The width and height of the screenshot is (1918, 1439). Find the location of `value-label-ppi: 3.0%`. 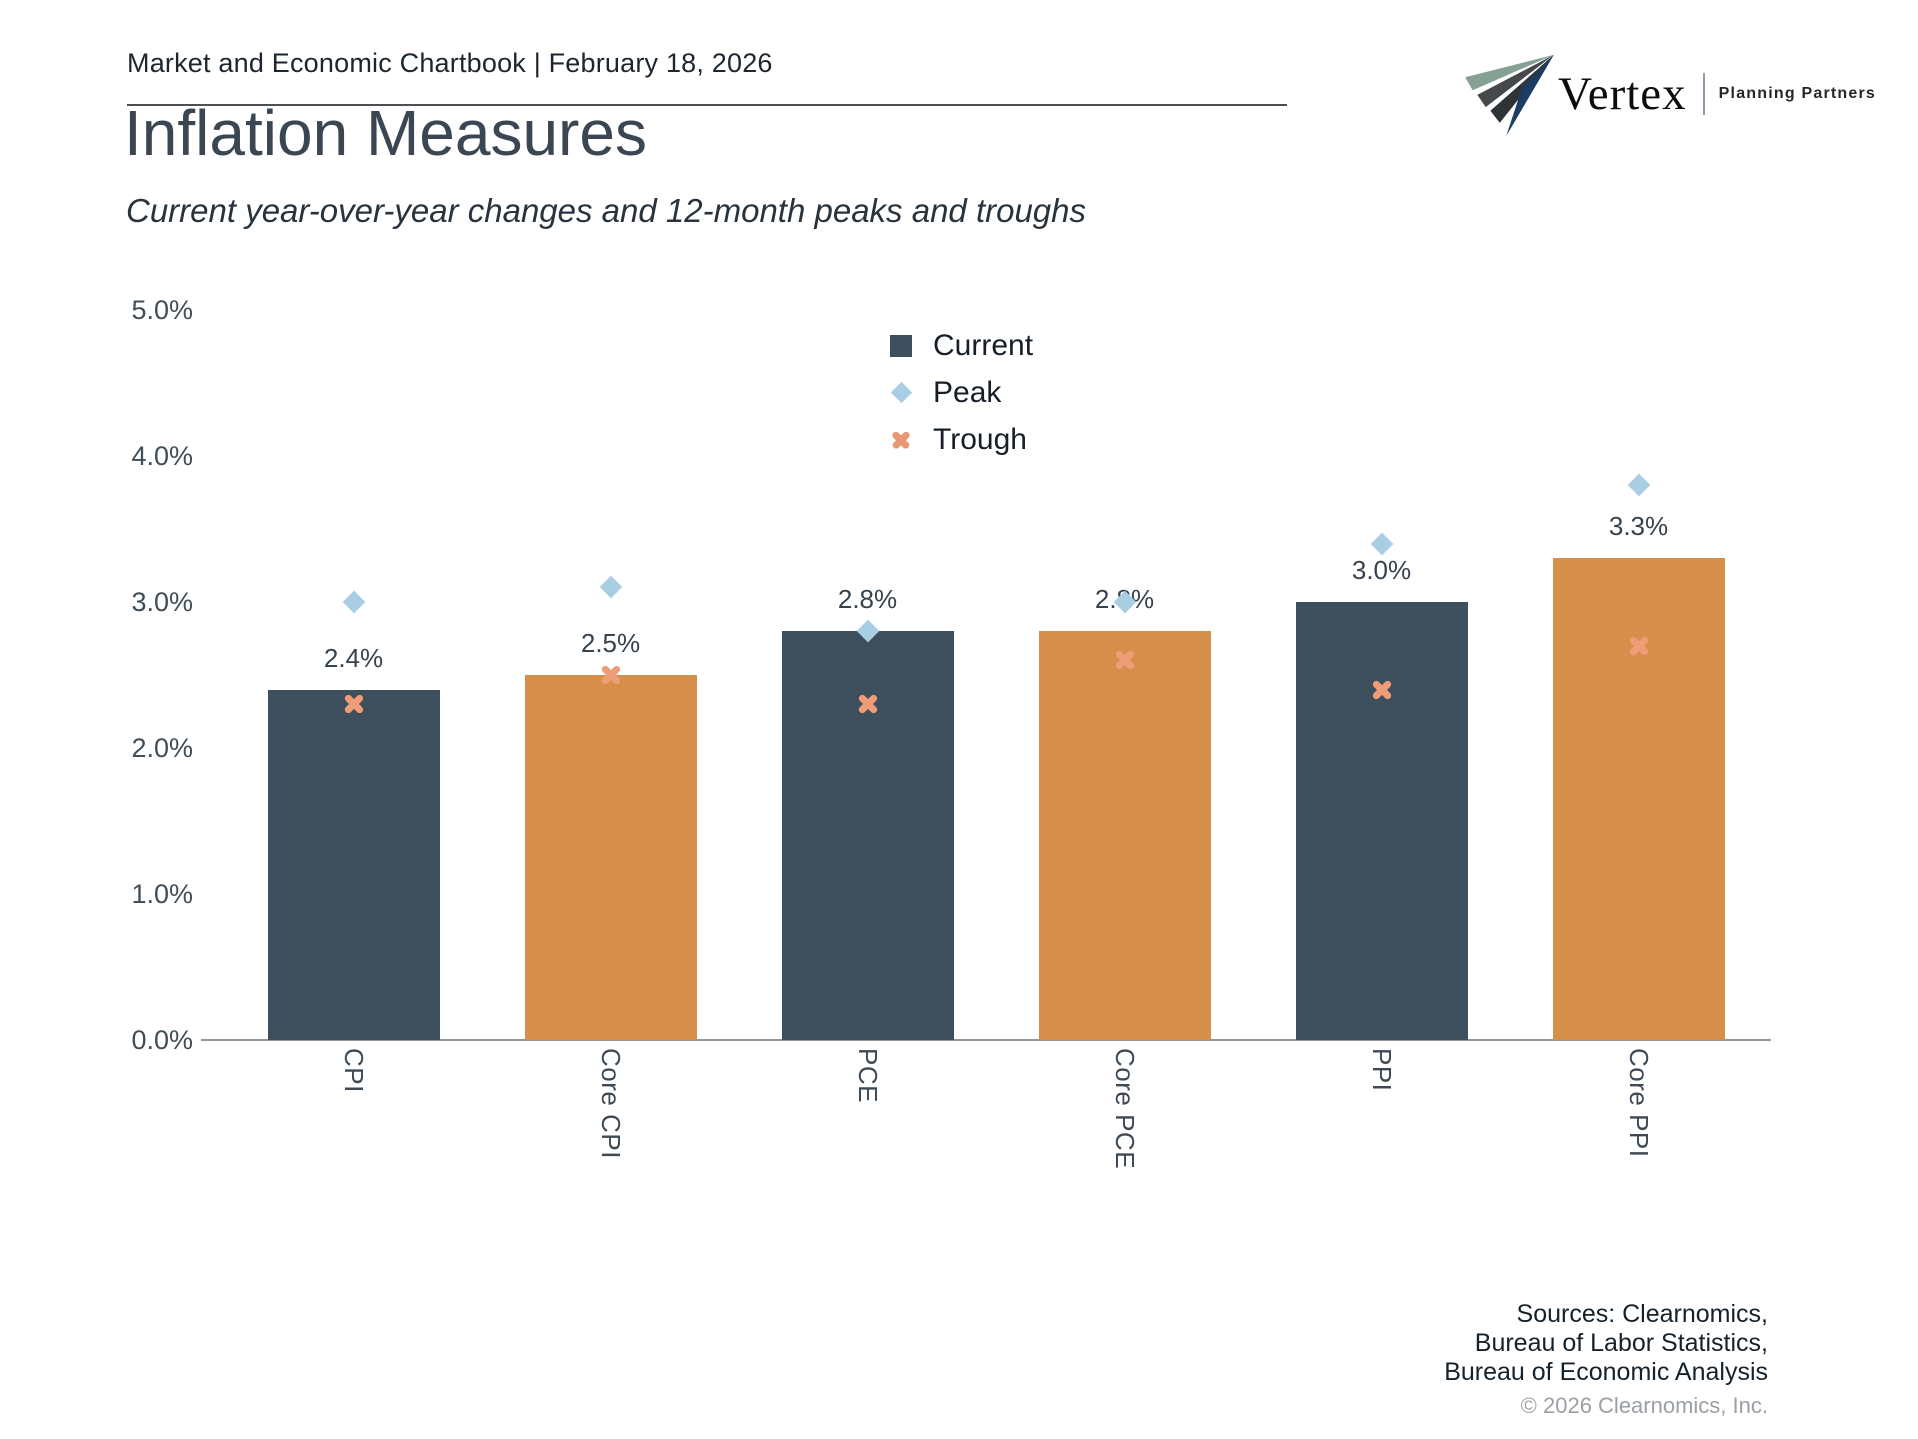

value-label-ppi: 3.0% is located at coordinates (1381, 570).